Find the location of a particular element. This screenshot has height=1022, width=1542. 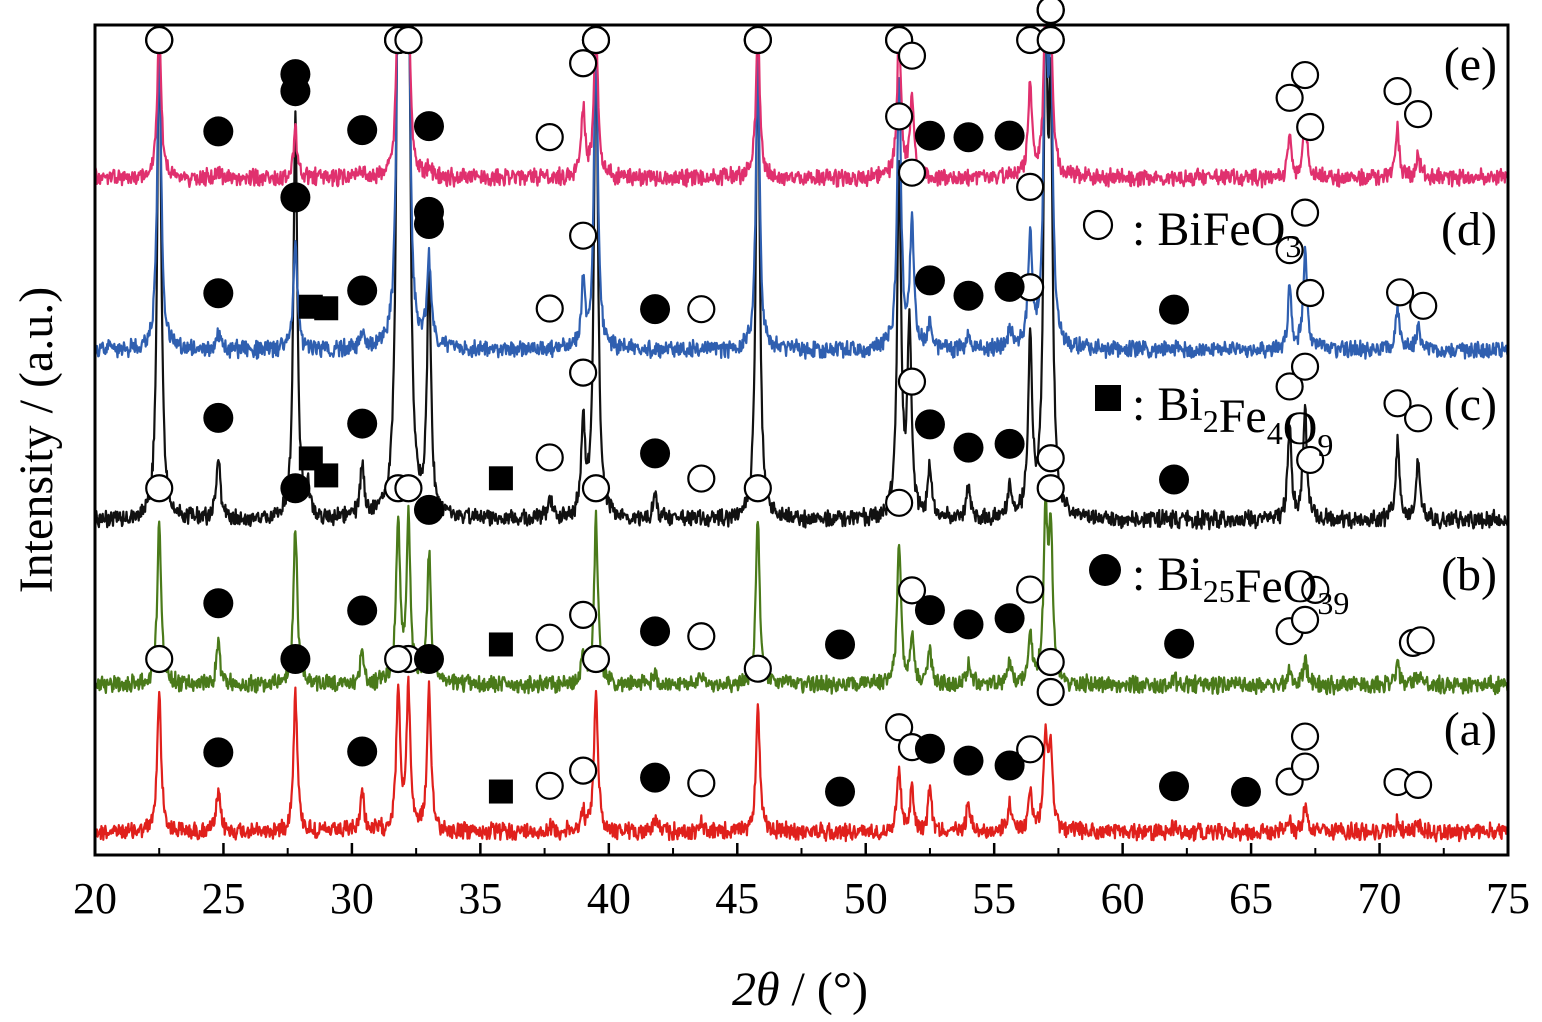

curve-label-c: (c) is located at coordinates (1470, 404).